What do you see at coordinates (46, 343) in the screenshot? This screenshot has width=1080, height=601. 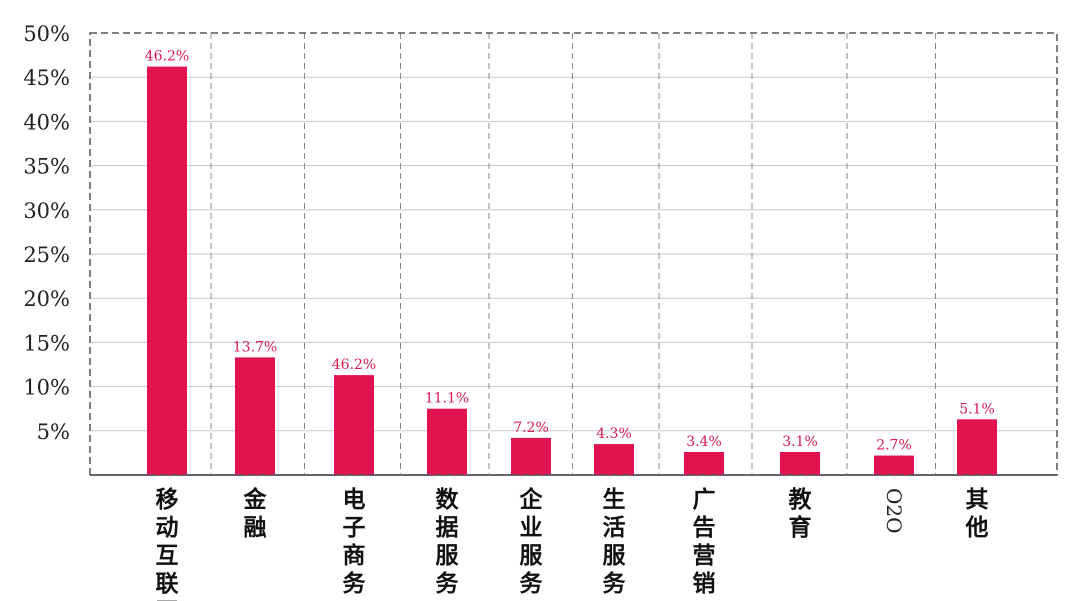 I see `y-tick-label: 15%` at bounding box center [46, 343].